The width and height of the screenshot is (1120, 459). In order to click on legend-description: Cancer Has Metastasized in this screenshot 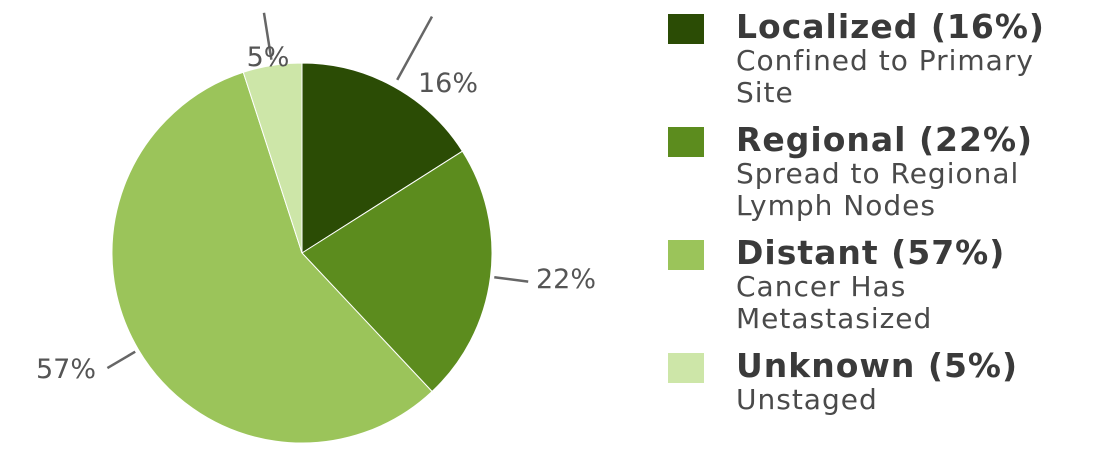, I will do `click(834, 302)`.